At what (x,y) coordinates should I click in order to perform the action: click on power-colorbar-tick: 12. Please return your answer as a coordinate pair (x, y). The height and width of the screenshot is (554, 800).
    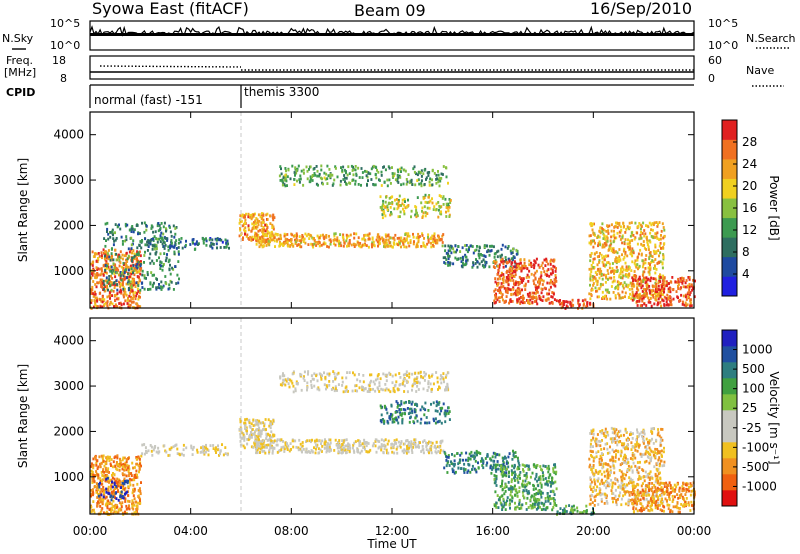
    Looking at the image, I should click on (749, 230).